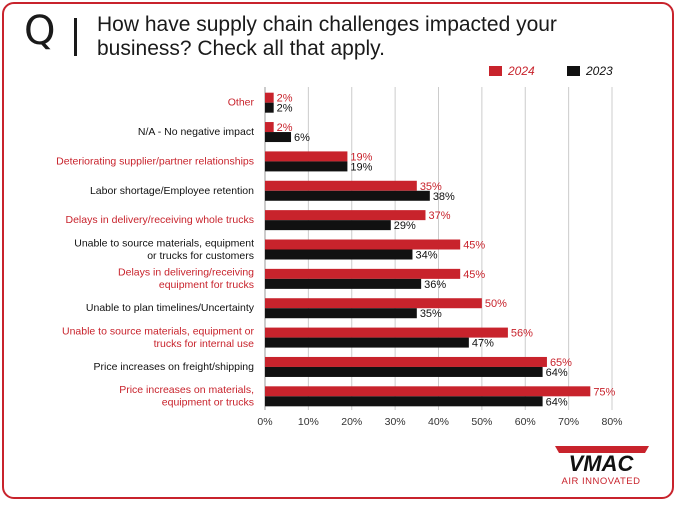 The height and width of the screenshot is (505, 680). Describe the element at coordinates (405, 226) in the screenshot. I see `data-label-2023: 29%` at that location.